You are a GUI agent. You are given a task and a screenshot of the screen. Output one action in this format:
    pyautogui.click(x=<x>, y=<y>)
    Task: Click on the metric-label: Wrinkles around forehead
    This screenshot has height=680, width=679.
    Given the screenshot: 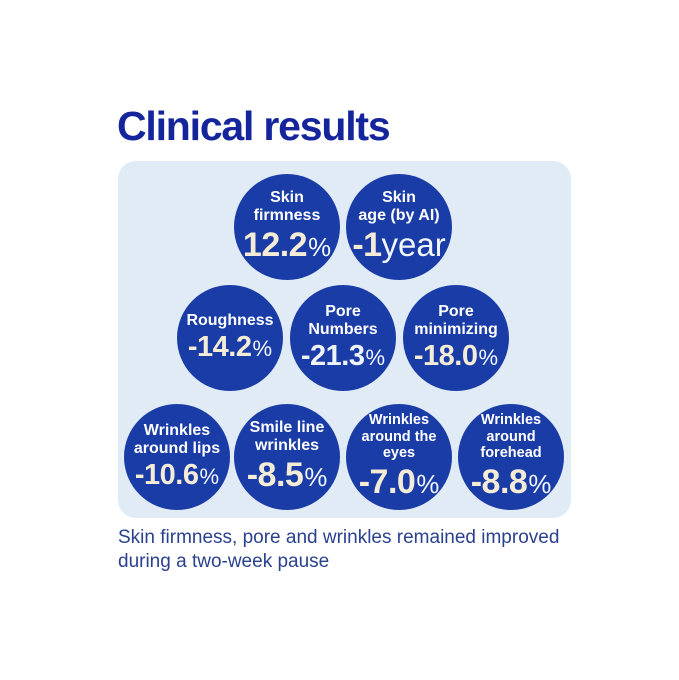 What is the action you would take?
    pyautogui.click(x=511, y=437)
    